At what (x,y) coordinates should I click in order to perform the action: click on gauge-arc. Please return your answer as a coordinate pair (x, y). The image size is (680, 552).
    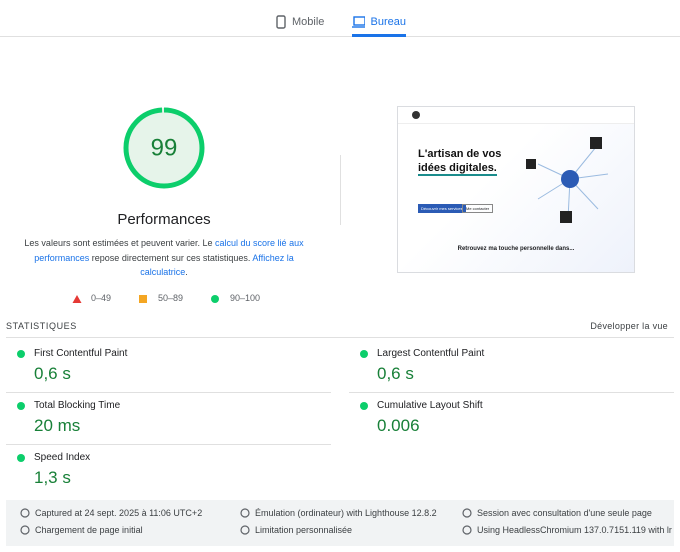
    Looking at the image, I should click on (164, 148).